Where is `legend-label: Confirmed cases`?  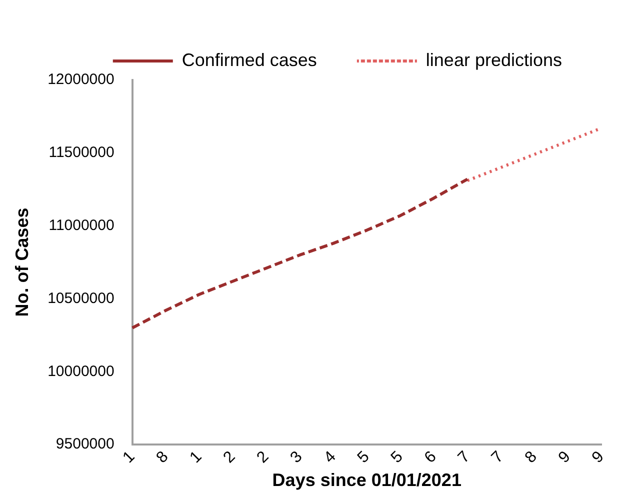 legend-label: Confirmed cases is located at coordinates (249, 60).